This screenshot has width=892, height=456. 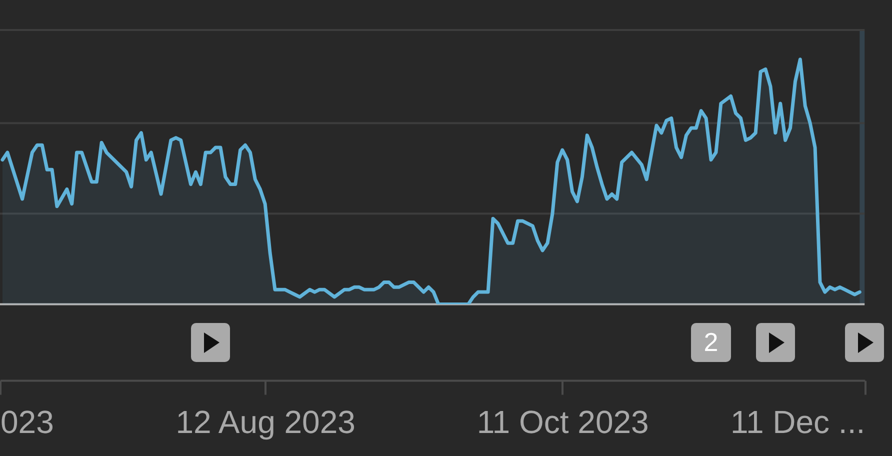 What do you see at coordinates (711, 342) in the screenshot?
I see `number-badge: 2` at bounding box center [711, 342].